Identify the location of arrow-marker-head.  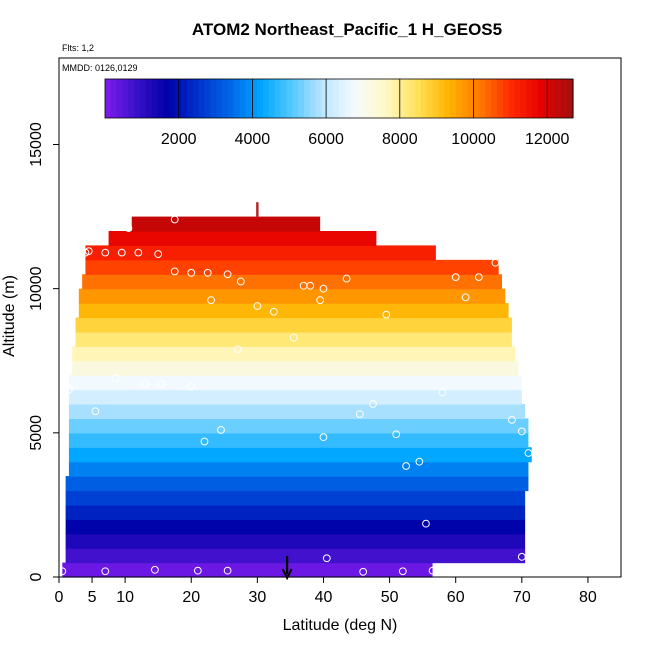
(287, 574).